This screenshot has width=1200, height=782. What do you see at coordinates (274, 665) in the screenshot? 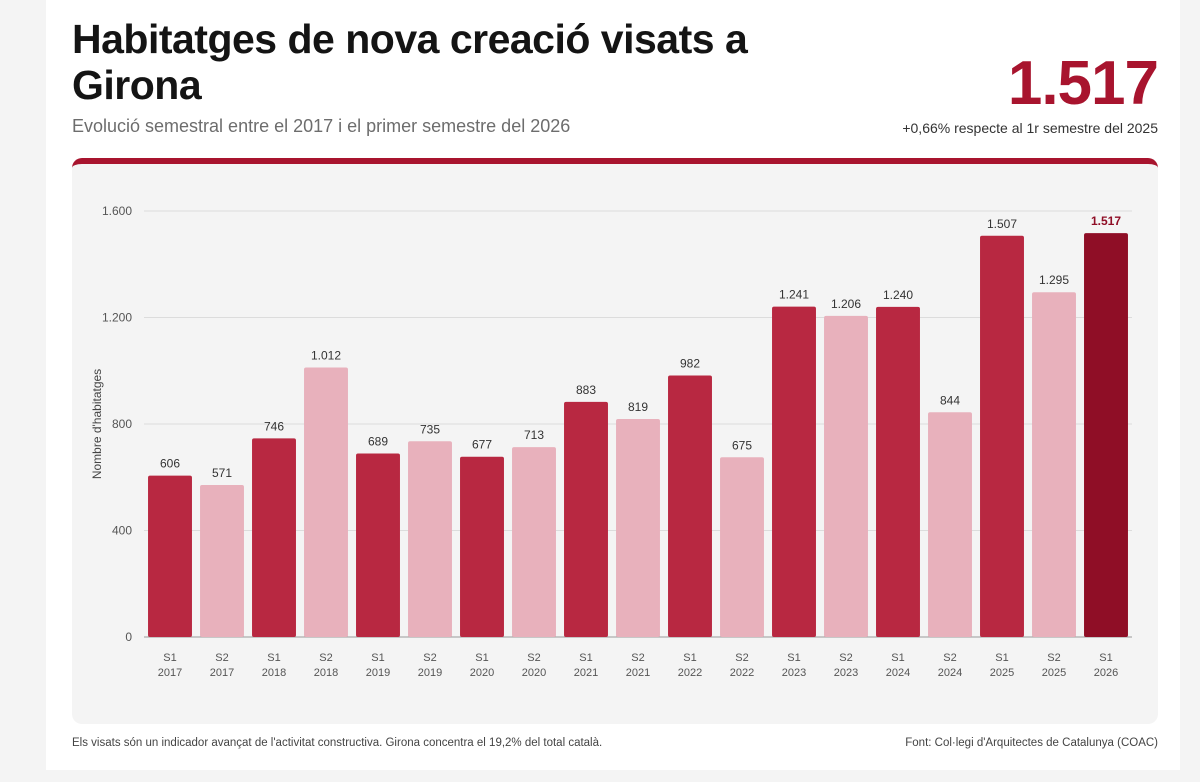
I see `x-tick-label: S1 2018` at bounding box center [274, 665].